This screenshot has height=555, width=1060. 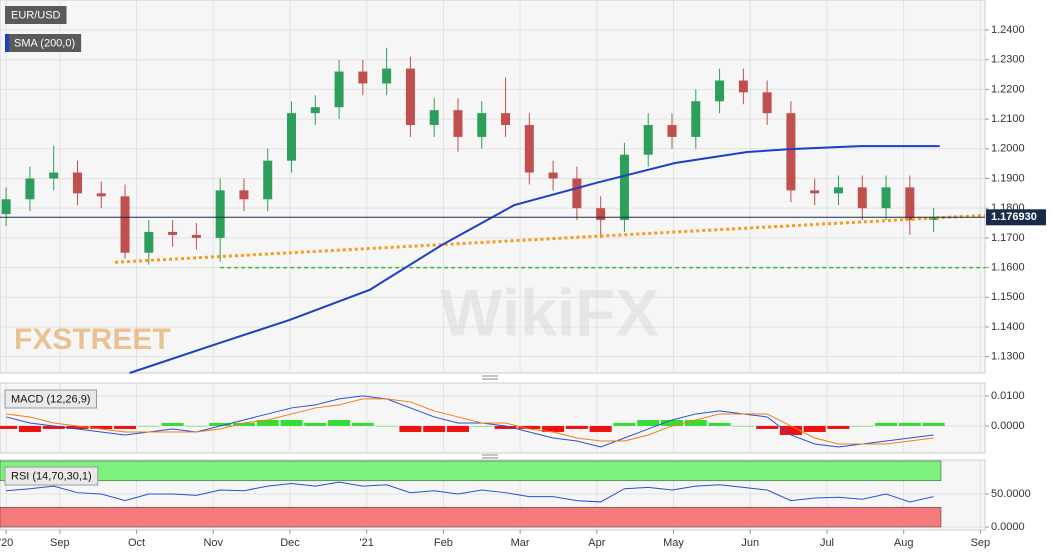 What do you see at coordinates (367, 543) in the screenshot?
I see `x-tick-label: '21` at bounding box center [367, 543].